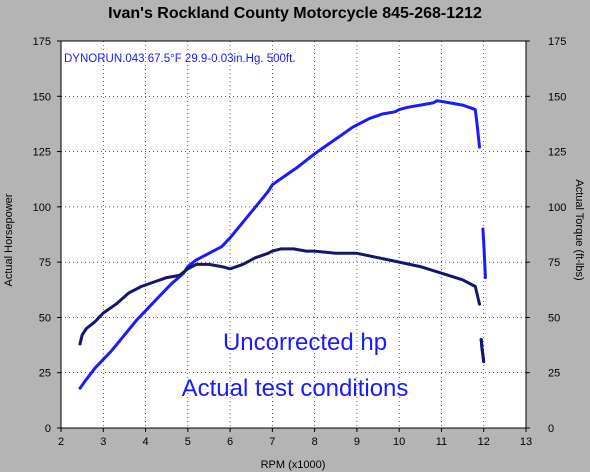 The image size is (590, 472). What do you see at coordinates (48, 429) in the screenshot?
I see `y-tick-label-left: 0` at bounding box center [48, 429].